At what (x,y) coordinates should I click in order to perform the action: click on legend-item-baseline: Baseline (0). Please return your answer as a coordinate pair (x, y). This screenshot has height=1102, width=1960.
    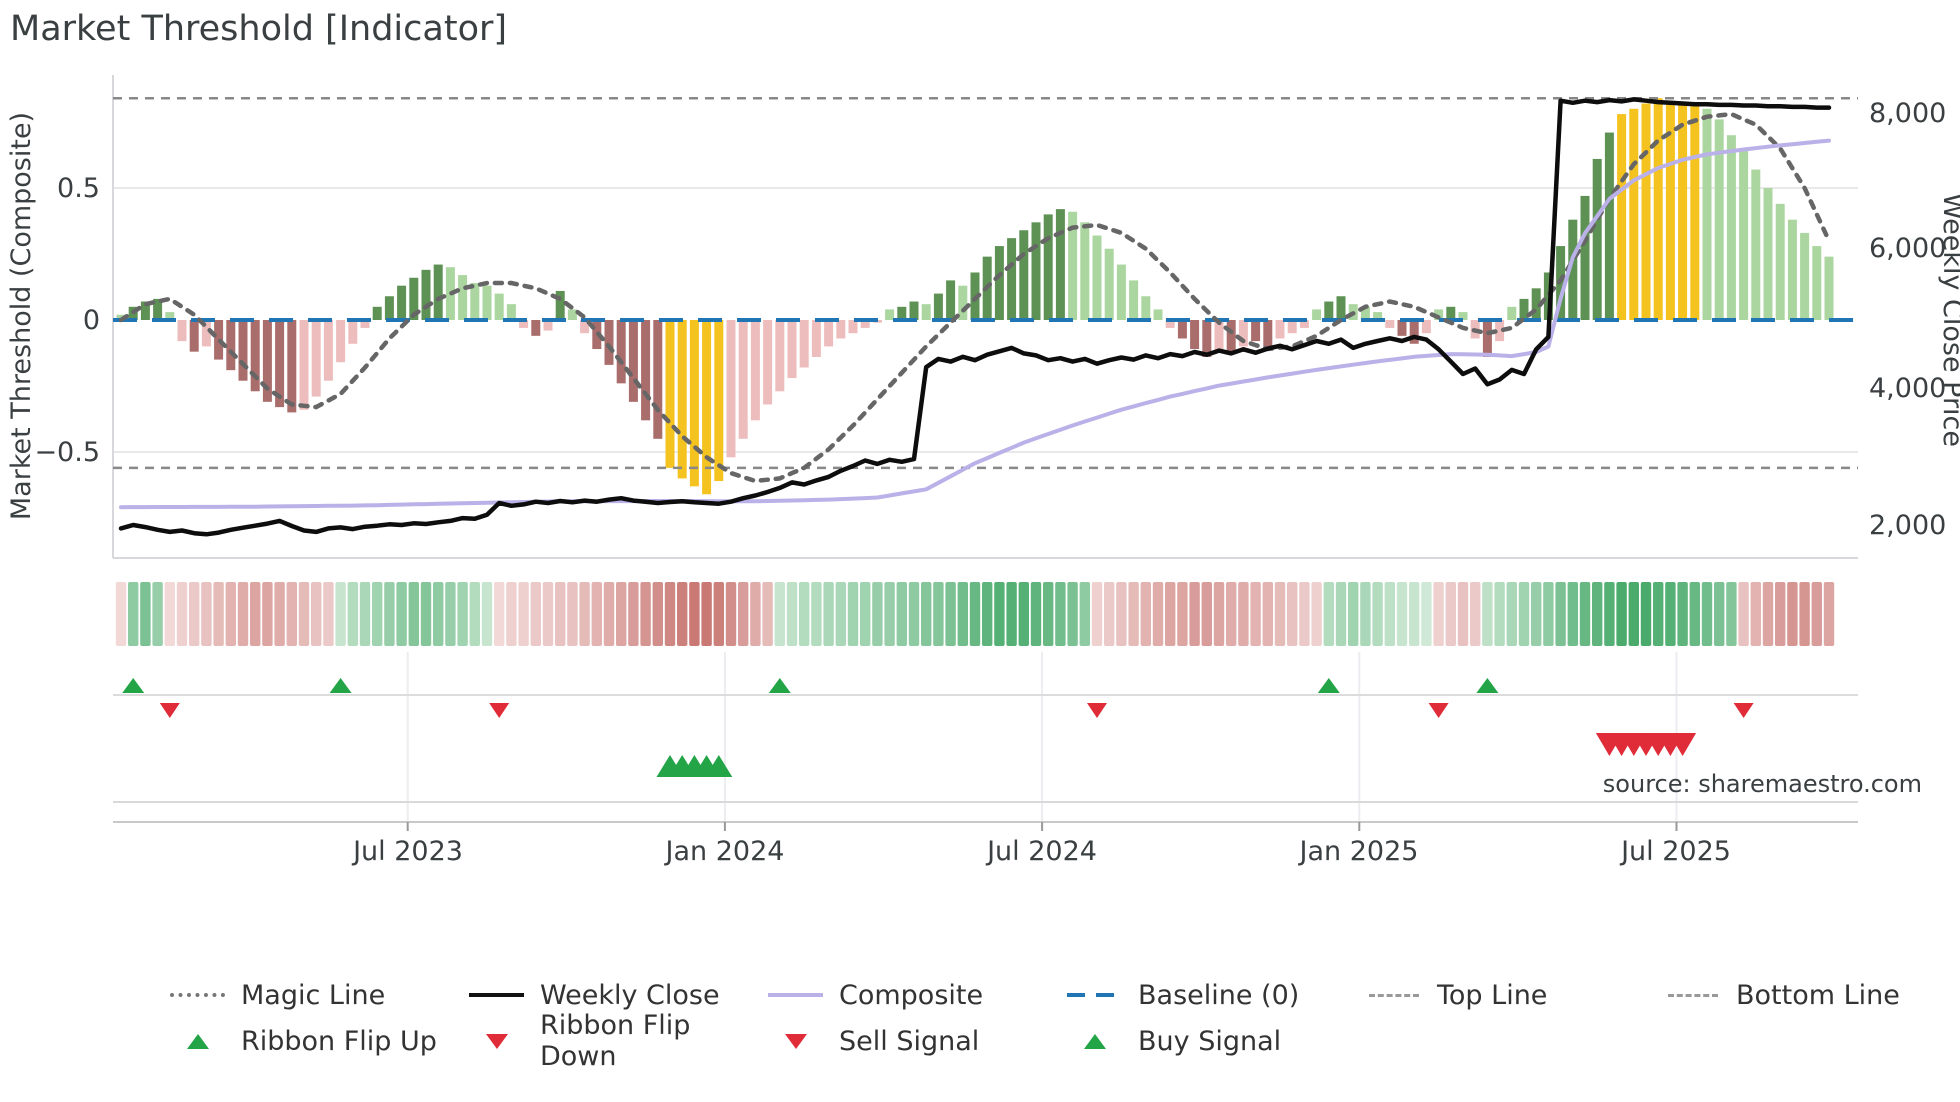
    Looking at the image, I should click on (1216, 995).